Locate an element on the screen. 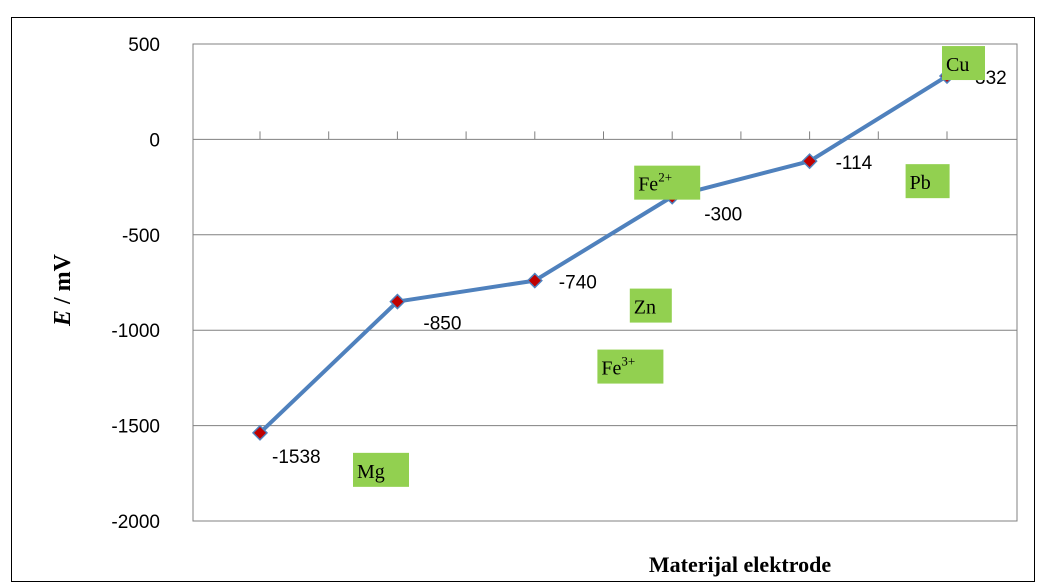 This screenshot has height=584, width=1037. data-label: -114 is located at coordinates (854, 163).